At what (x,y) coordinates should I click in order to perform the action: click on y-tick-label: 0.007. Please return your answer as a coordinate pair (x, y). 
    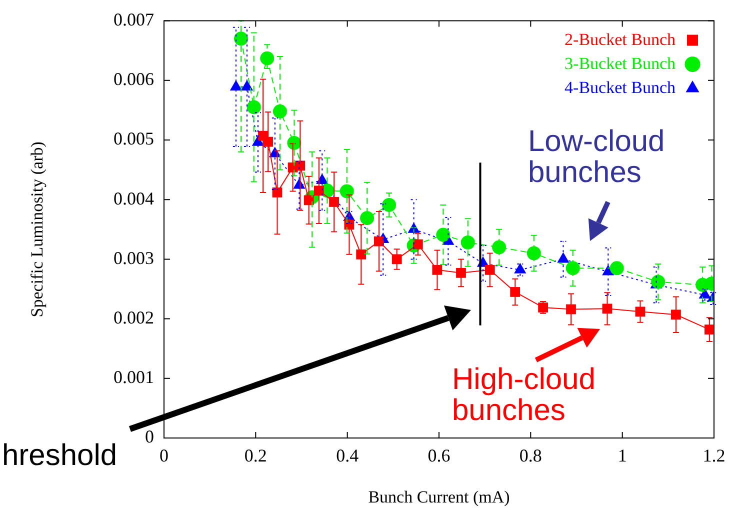
    Looking at the image, I should click on (134, 20).